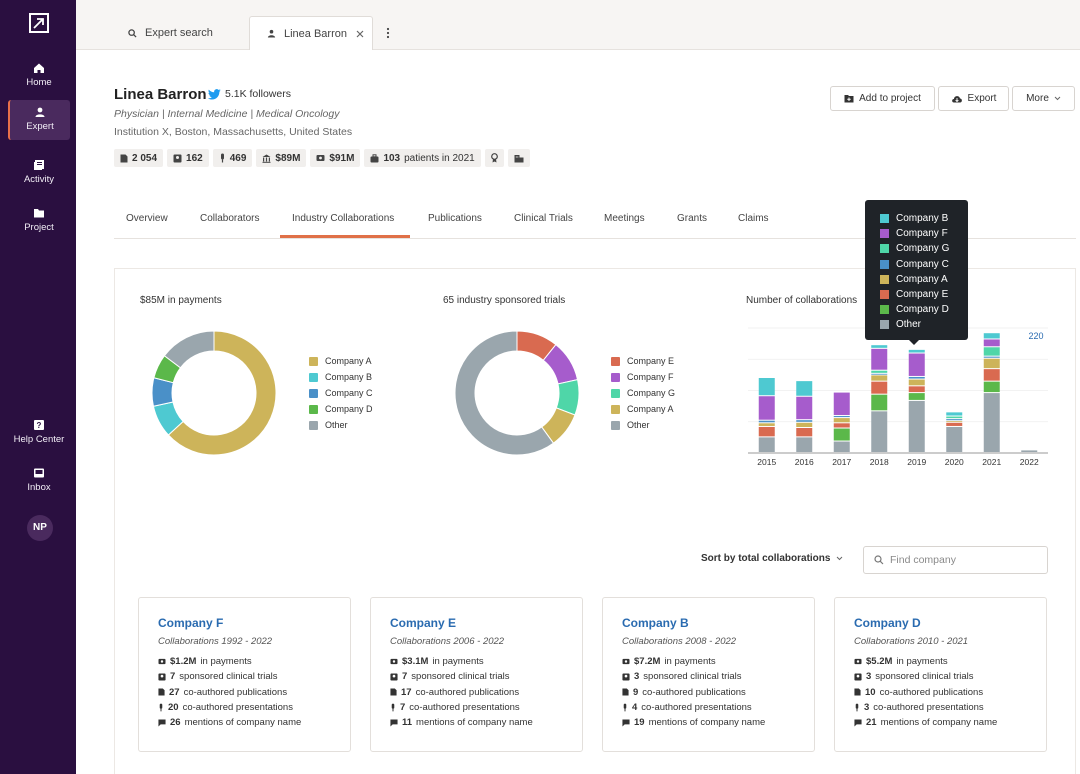  Describe the element at coordinates (766, 387) in the screenshot. I see `bar-segment-company-b-2015` at that location.